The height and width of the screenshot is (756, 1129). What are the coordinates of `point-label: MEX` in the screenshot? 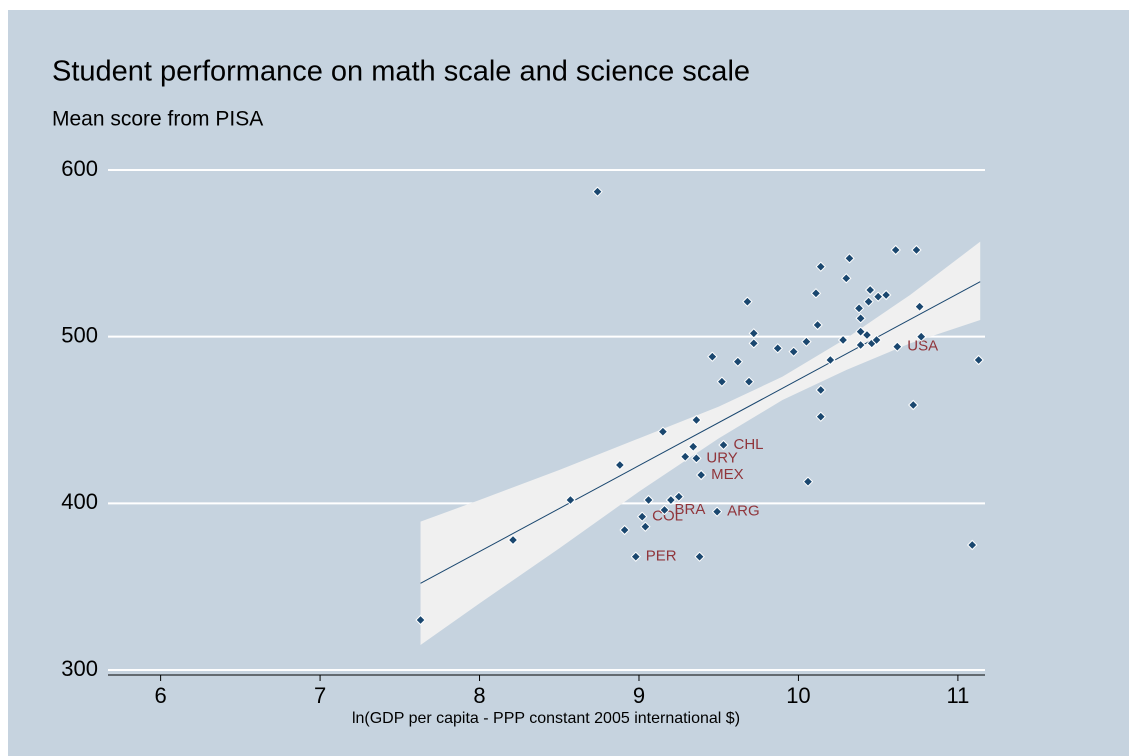 It's located at (727, 474).